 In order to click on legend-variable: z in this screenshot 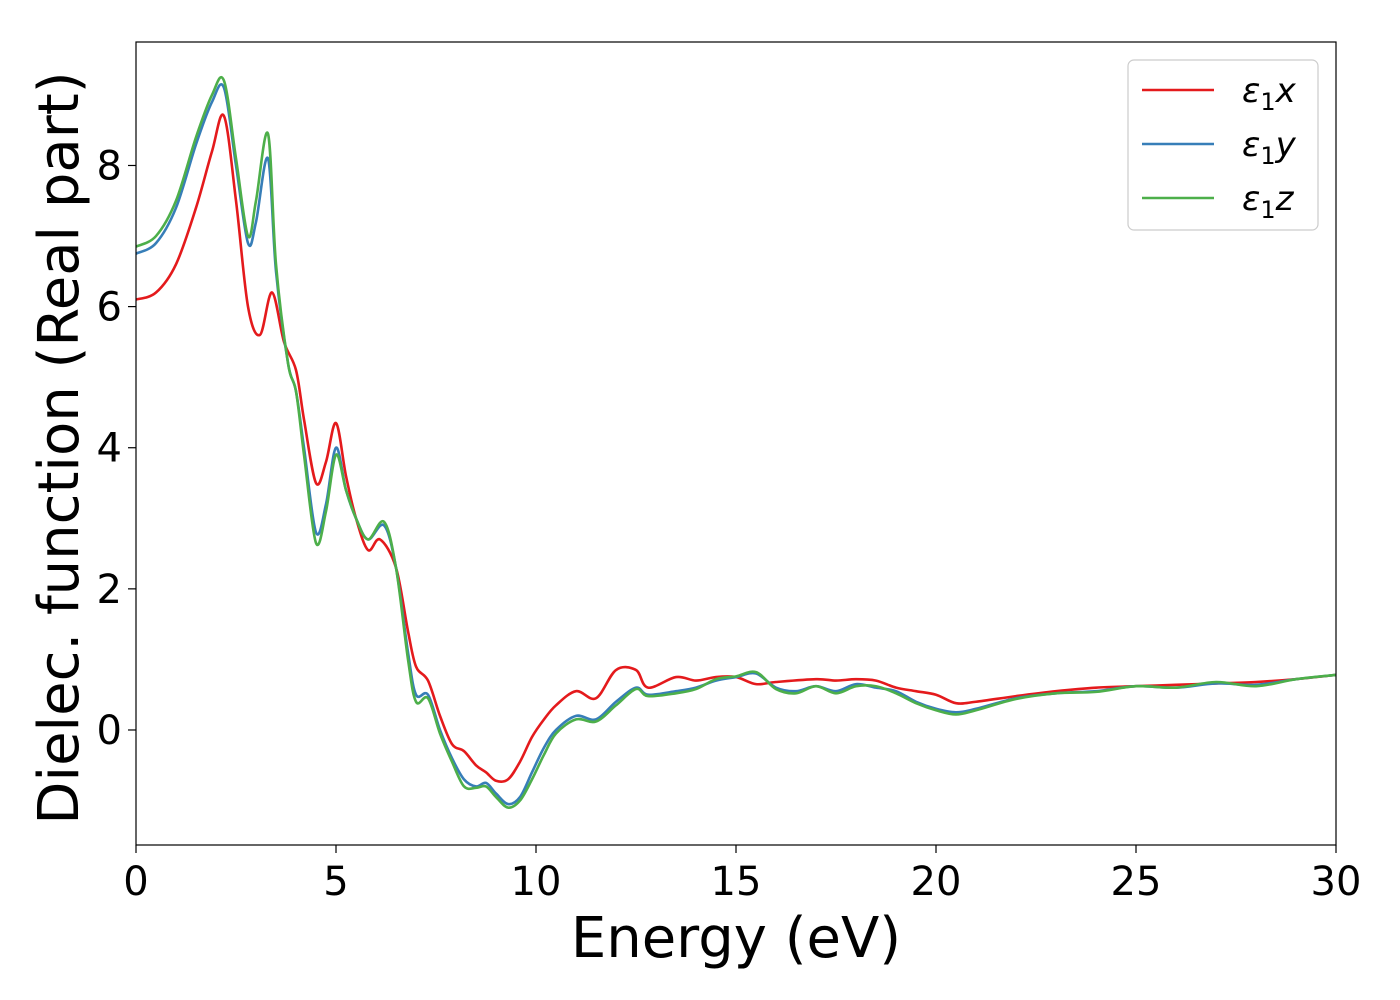, I will do `click(1285, 199)`.